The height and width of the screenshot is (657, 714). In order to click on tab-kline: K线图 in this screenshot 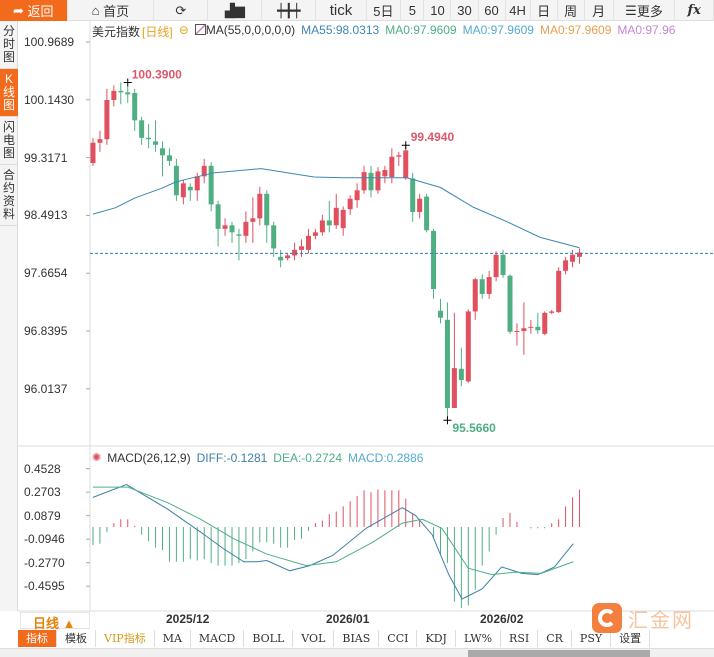, I will do `click(9, 93)`.